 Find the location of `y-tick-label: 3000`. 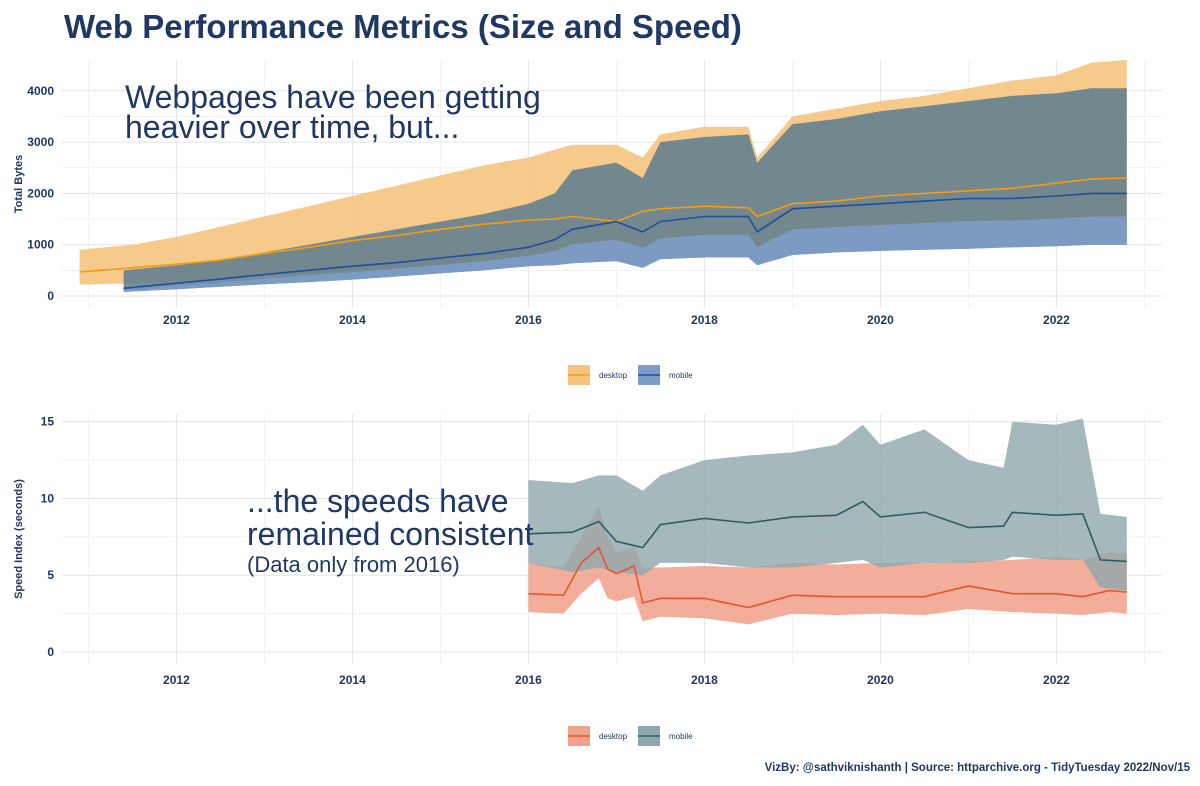

y-tick-label: 3000 is located at coordinates (40, 142).